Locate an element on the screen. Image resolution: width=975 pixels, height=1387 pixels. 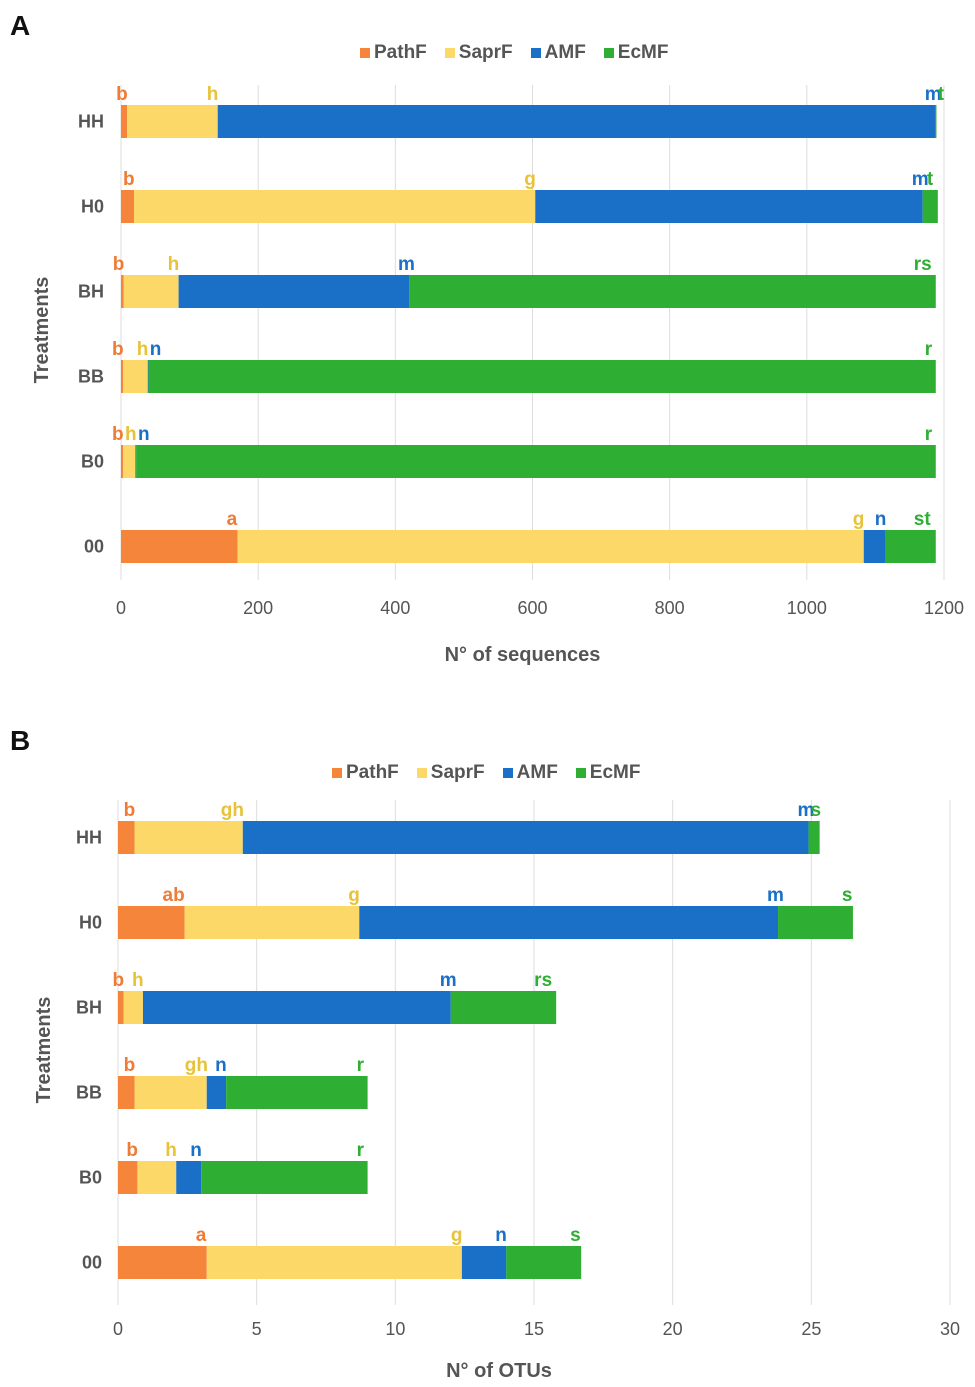
legend-label: PathF is located at coordinates (372, 772).